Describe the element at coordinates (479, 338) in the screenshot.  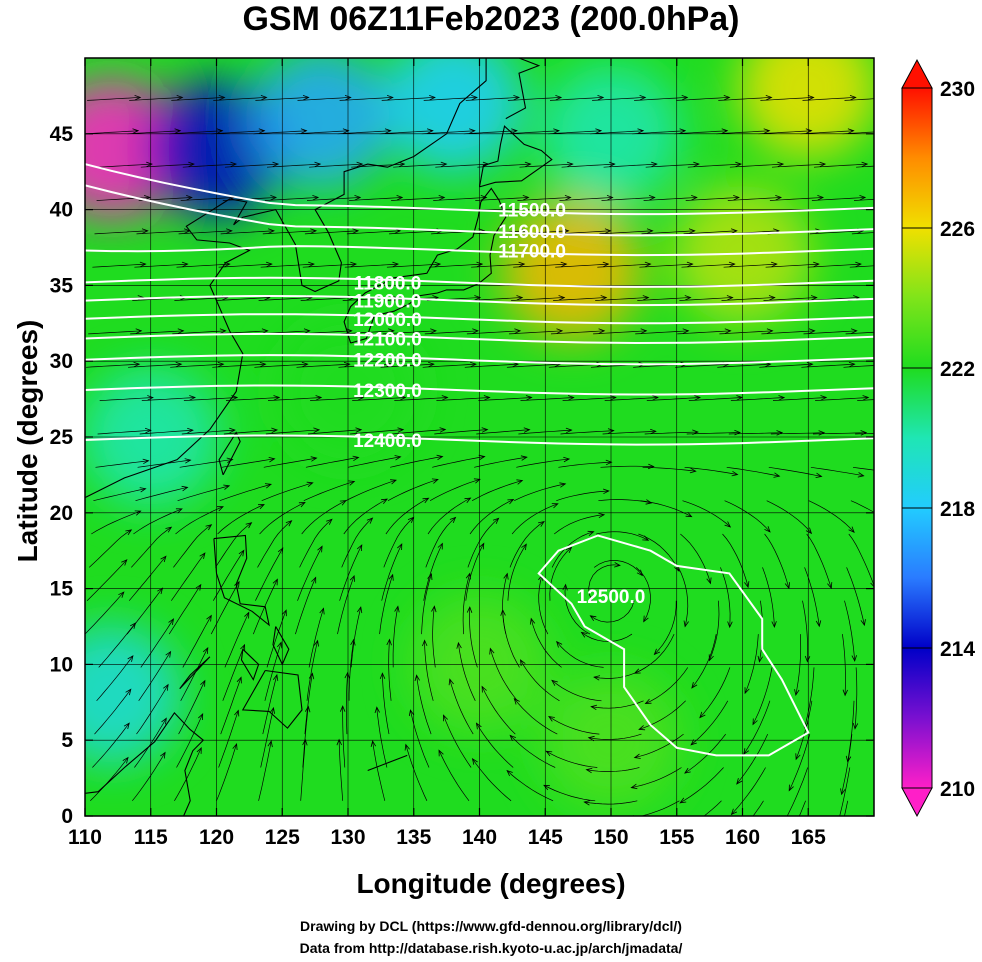
I see `contour-line` at that location.